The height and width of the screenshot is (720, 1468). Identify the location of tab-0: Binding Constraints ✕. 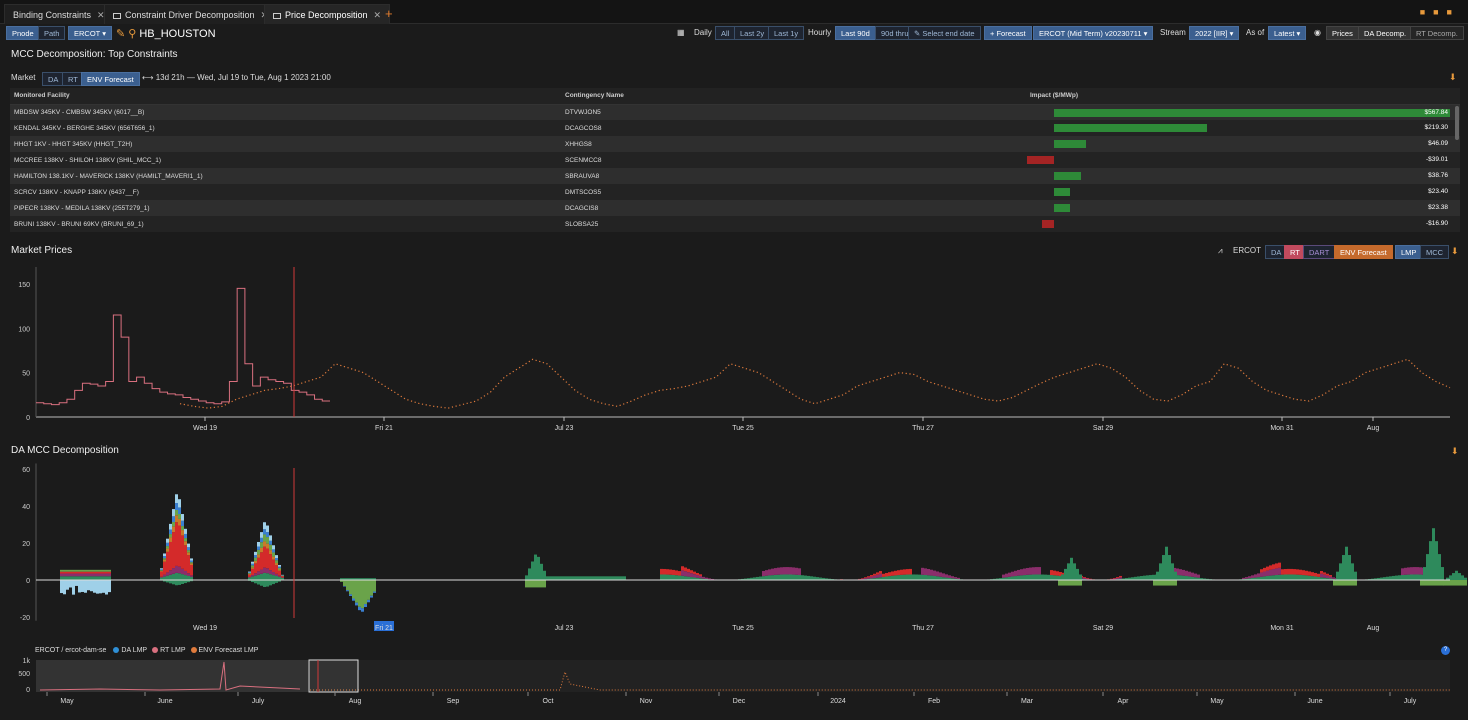
(59, 14).